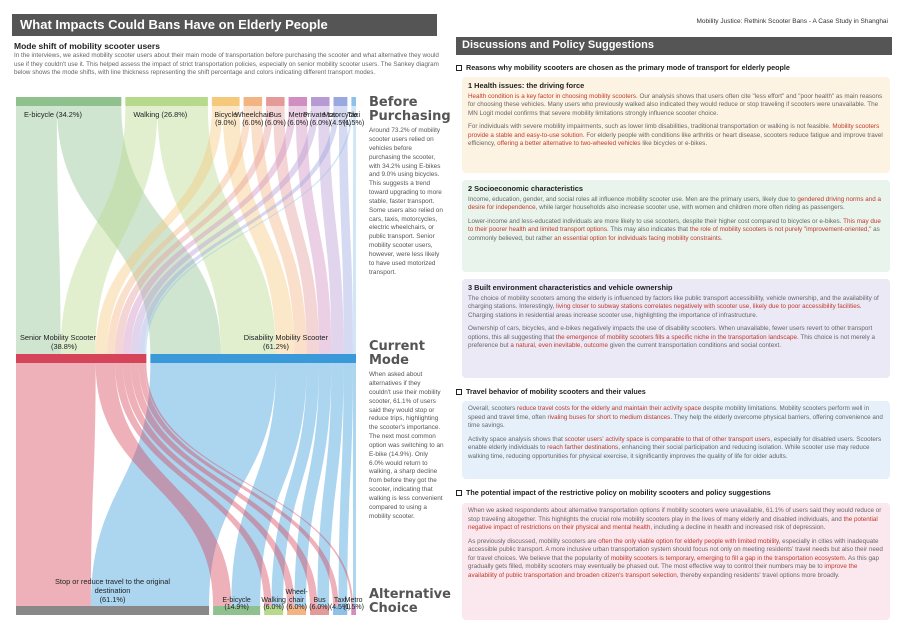 Image resolution: width=900 pixels, height=636 pixels. What do you see at coordinates (526, 85) in the screenshot?
I see `box-health-title: 1 Health issues: the driving force` at bounding box center [526, 85].